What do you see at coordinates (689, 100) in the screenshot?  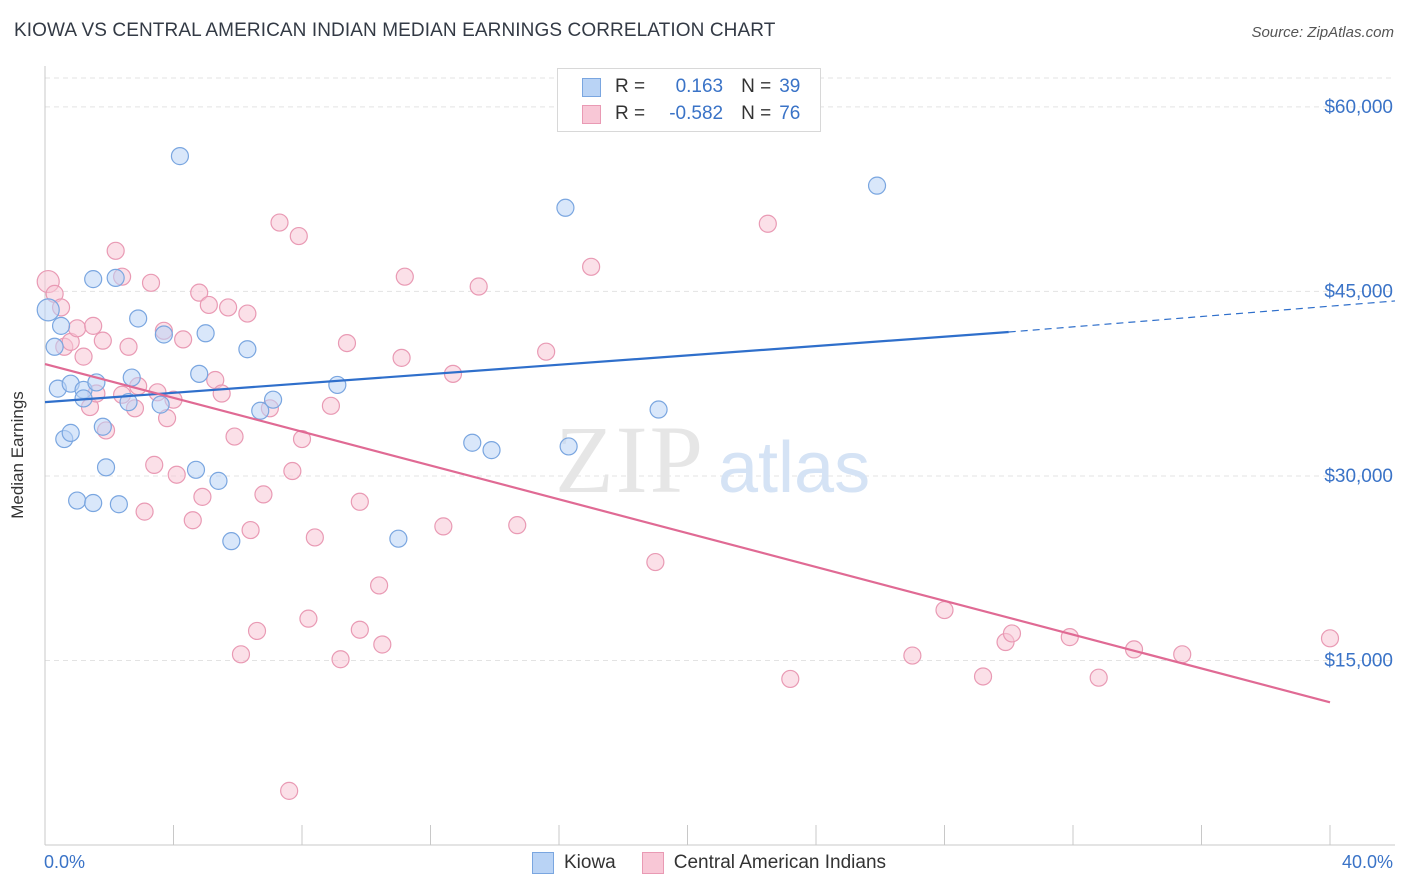 I see `correlation-legend: R = 0.163 N = 39 R = -0.582 N = 76` at bounding box center [689, 100].